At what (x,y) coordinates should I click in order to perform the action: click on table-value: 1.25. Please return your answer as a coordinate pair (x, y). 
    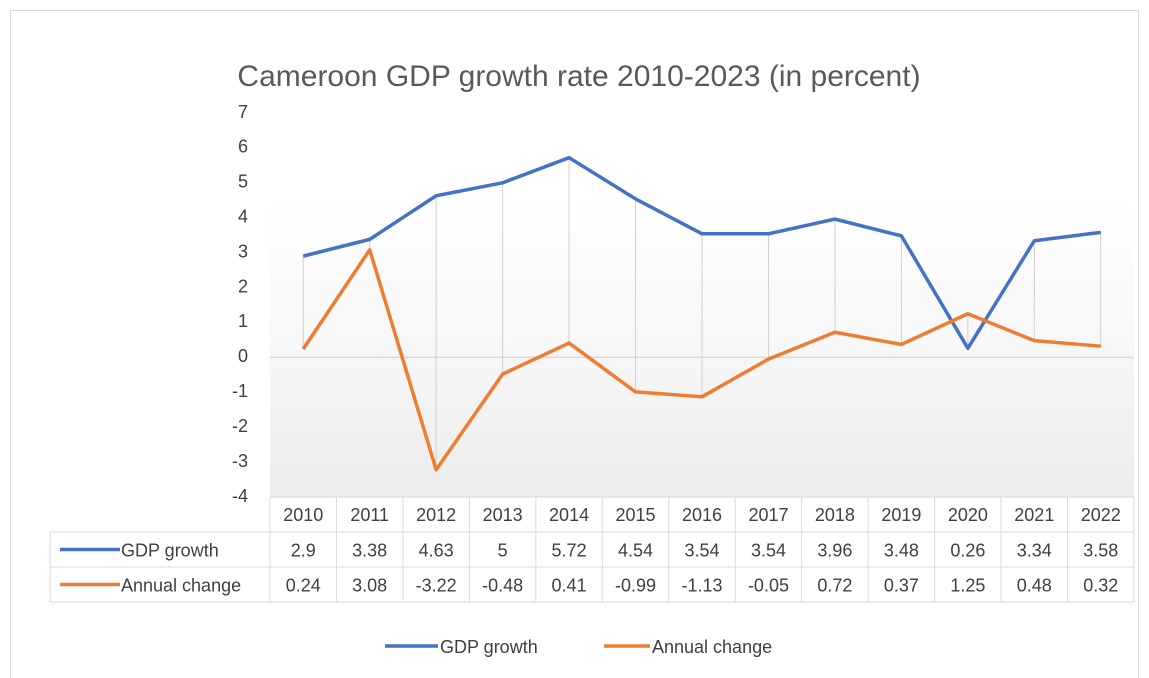
    Looking at the image, I should click on (967, 585).